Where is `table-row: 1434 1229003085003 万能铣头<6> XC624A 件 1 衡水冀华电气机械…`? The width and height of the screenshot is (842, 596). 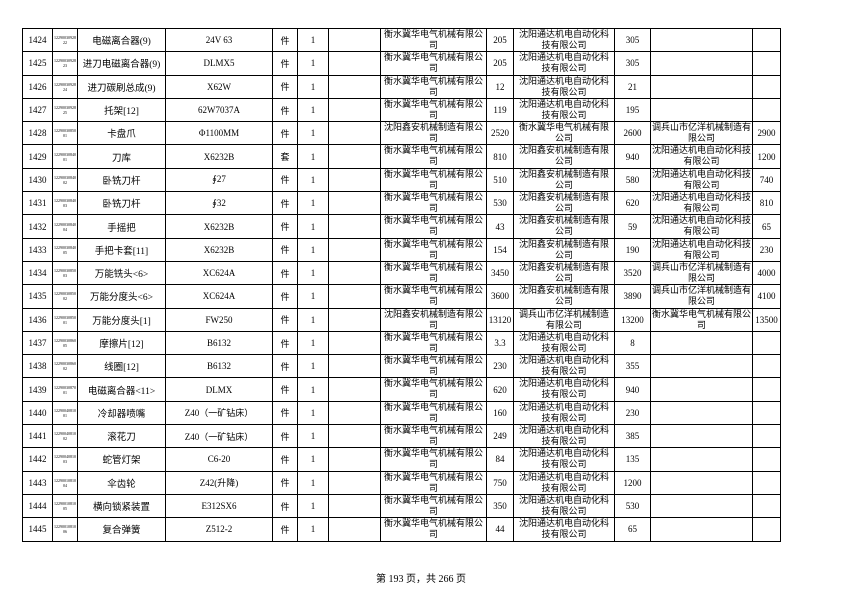 table-row: 1434 1229003085003 万能铣头<6> XC624A 件 1 衡水冀华电气机械… is located at coordinates (401, 273).